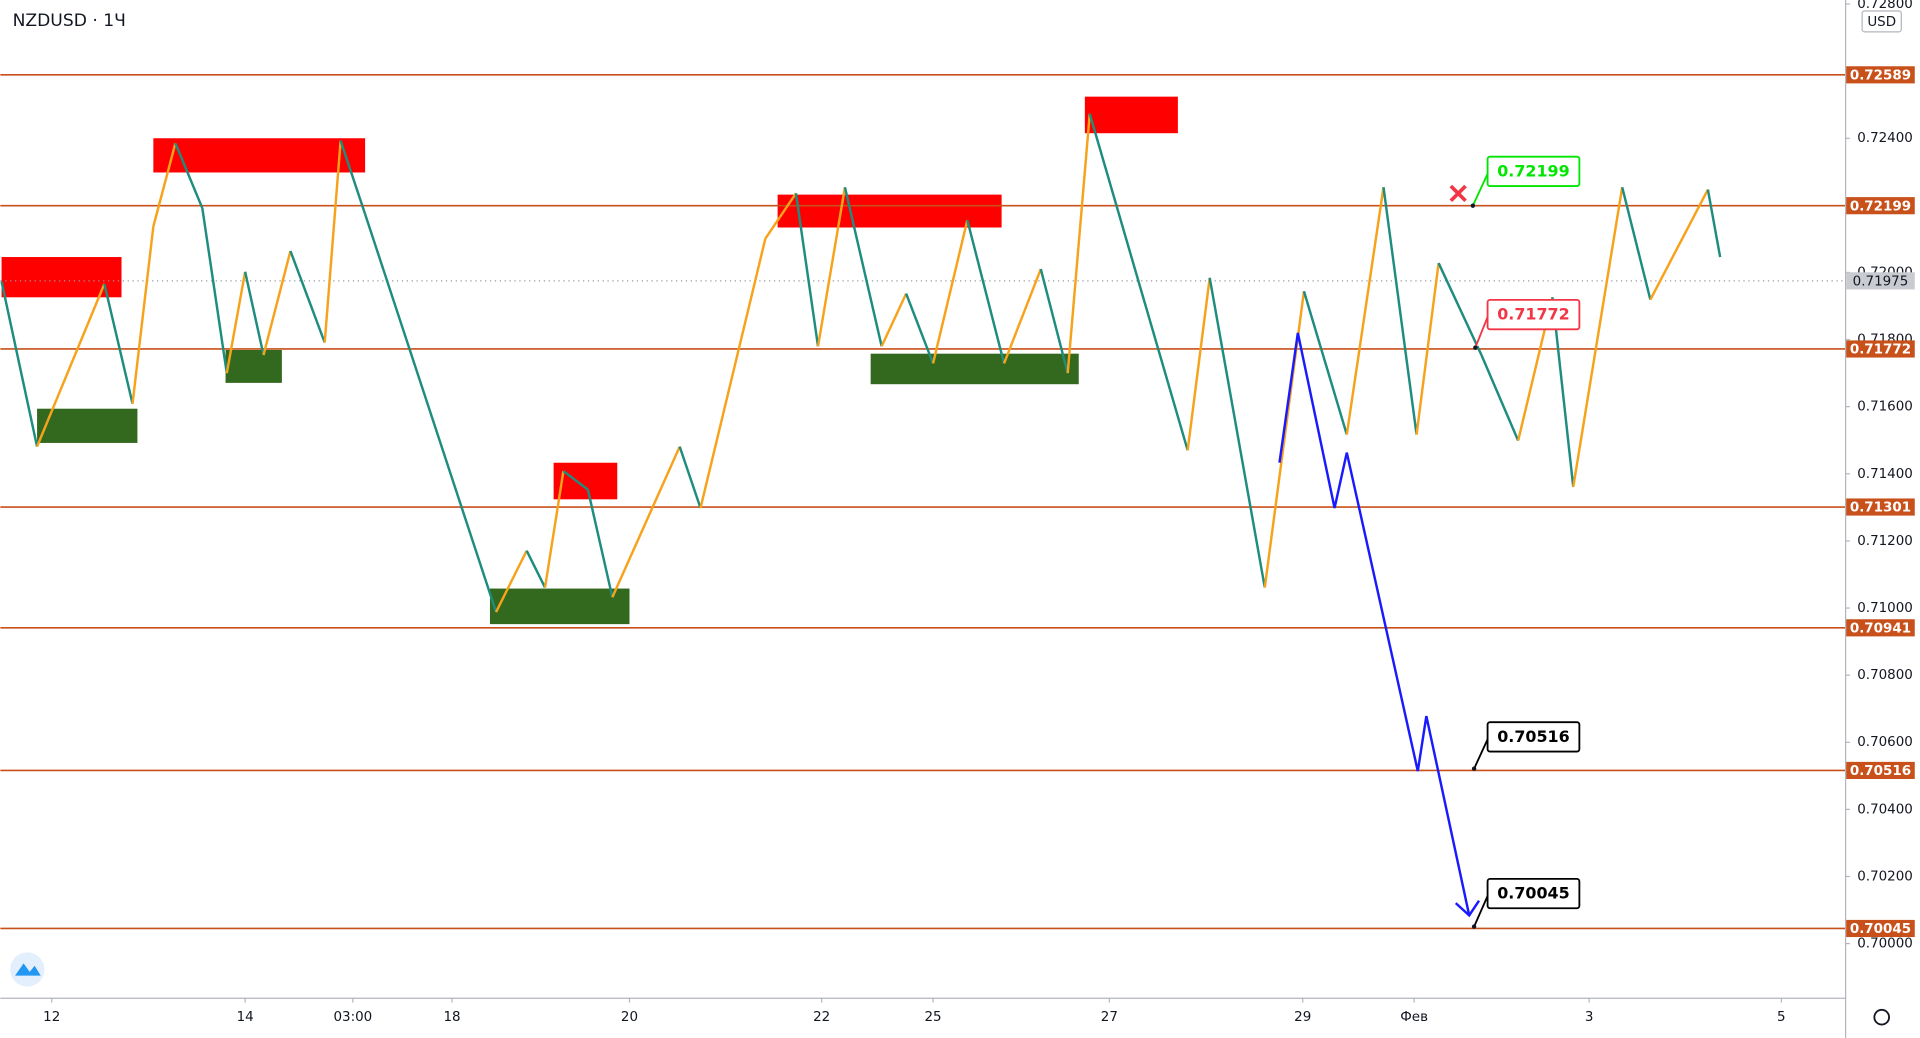 The image size is (1920, 1038). I want to click on y-tick-label: 0.72400, so click(1885, 138).